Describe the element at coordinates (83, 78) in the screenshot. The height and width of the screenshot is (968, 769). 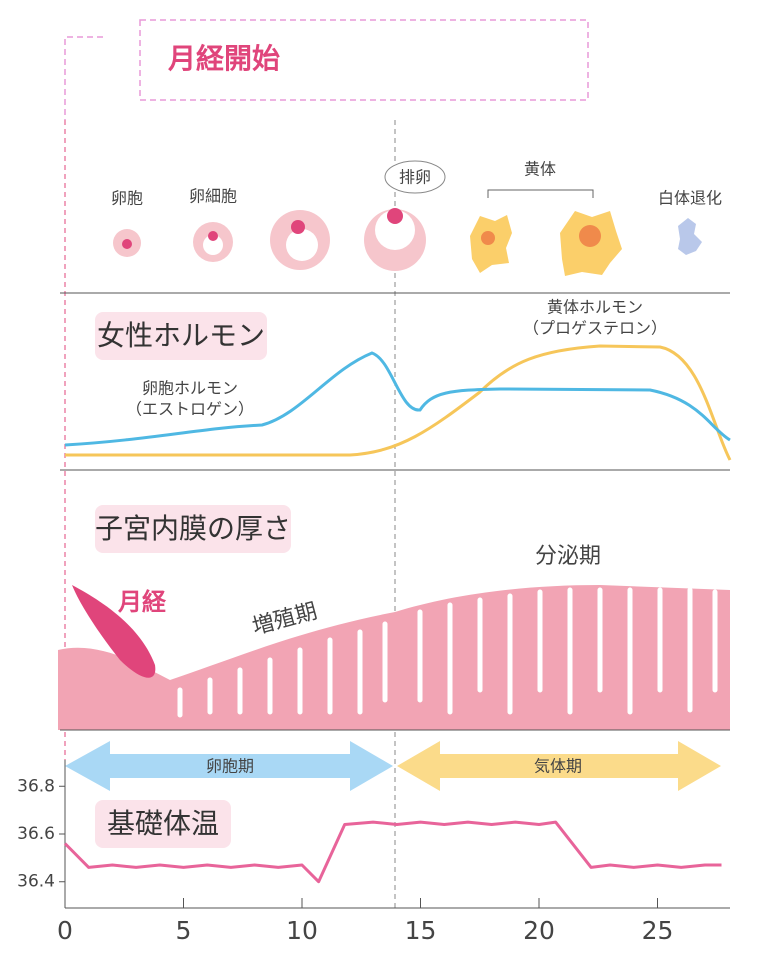
I see `header-connector` at that location.